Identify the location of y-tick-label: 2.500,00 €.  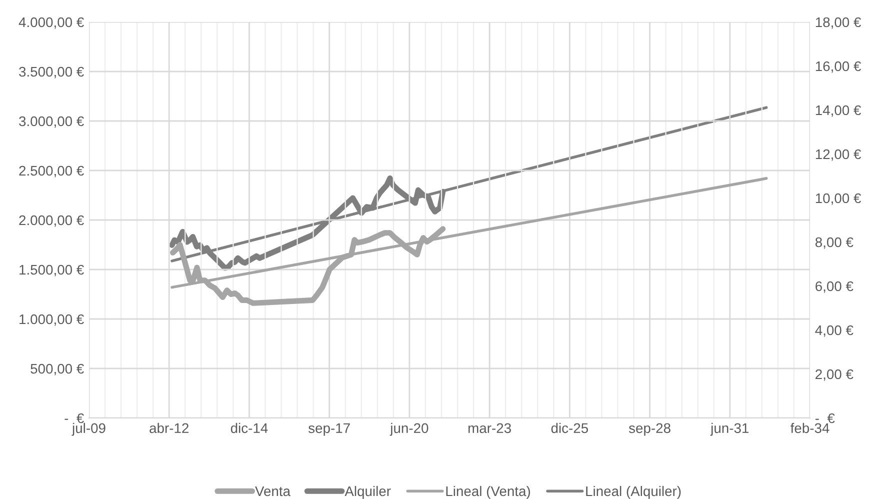
(51, 172).